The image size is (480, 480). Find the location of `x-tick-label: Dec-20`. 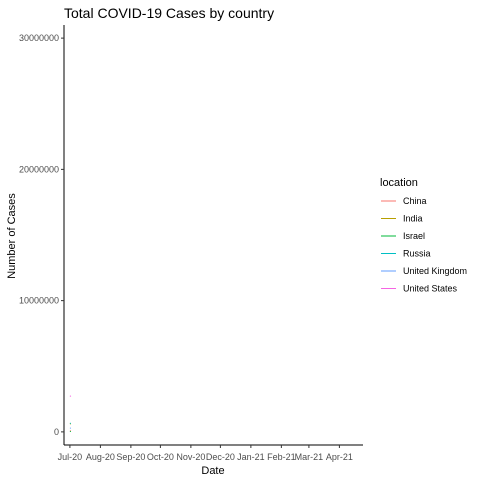

x-tick-label: Dec-20 is located at coordinates (220, 457).